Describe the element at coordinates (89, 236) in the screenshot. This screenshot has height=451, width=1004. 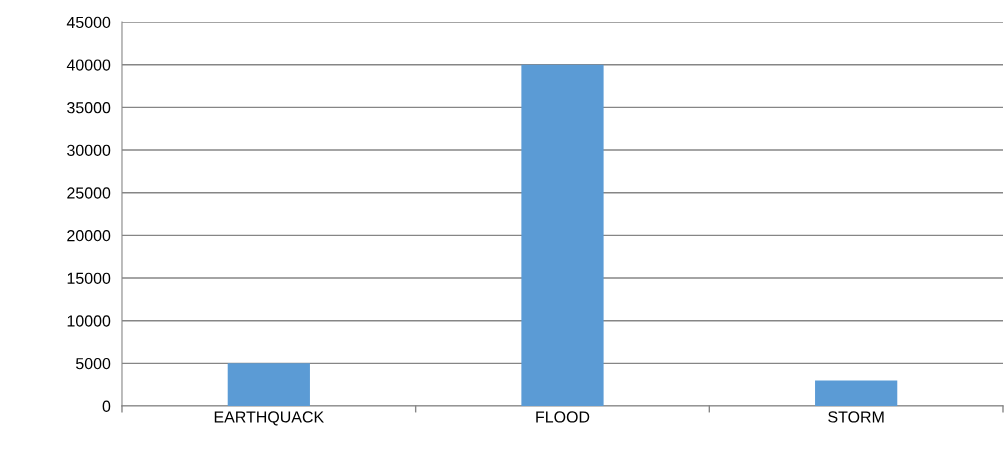
I see `y-tick-label: 20000` at that location.